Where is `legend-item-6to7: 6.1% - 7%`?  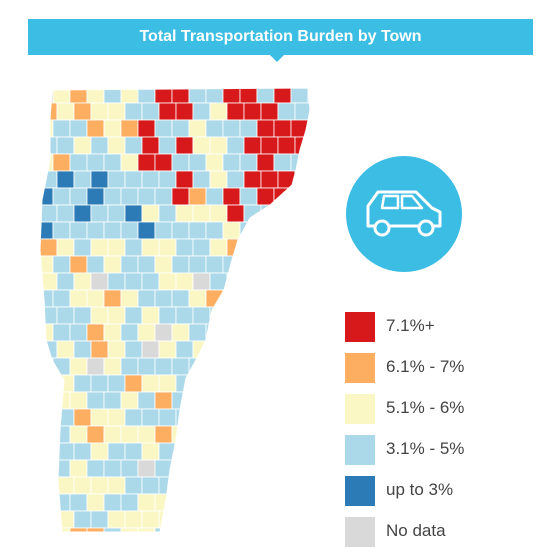
legend-item-6to7: 6.1% - 7% is located at coordinates (440, 368).